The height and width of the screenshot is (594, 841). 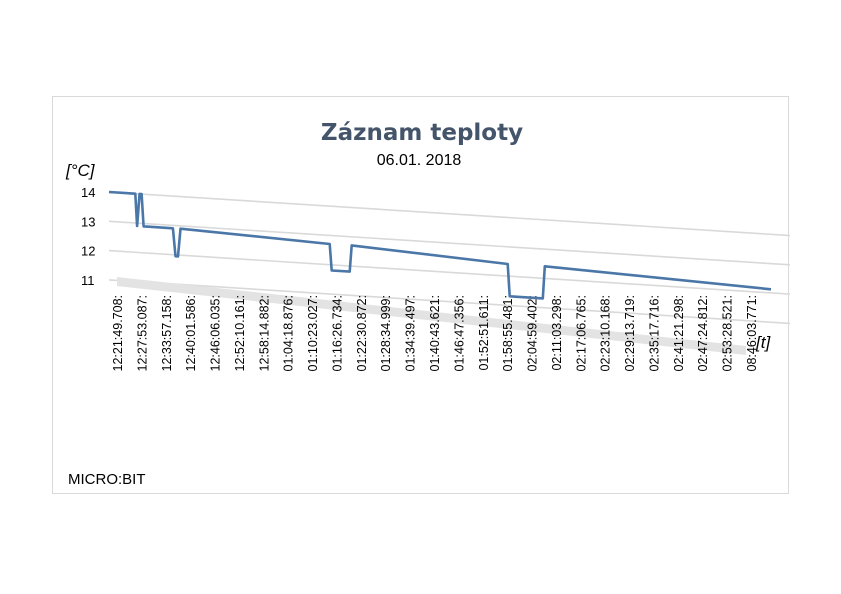 I want to click on x-tick-label: 01:40:43.621:, so click(x=435, y=333).